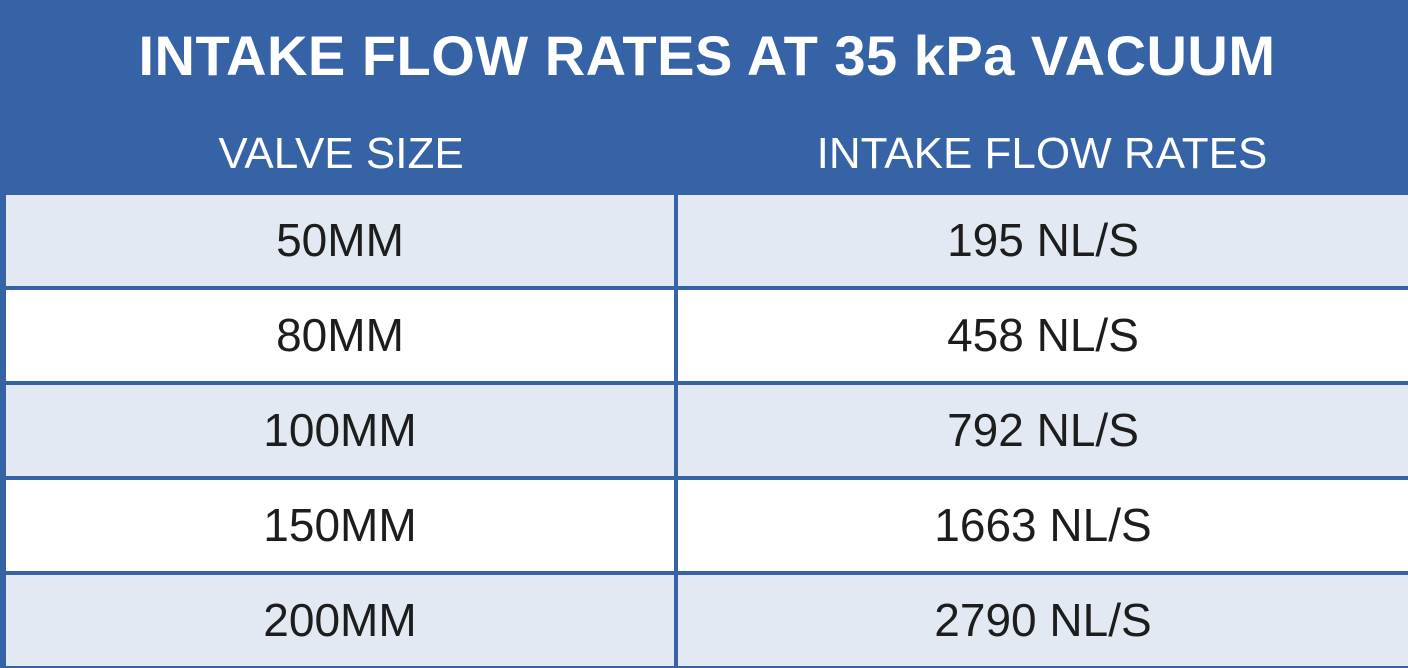 The image size is (1408, 668). I want to click on valve-size-cell: 80MM, so click(340, 335).